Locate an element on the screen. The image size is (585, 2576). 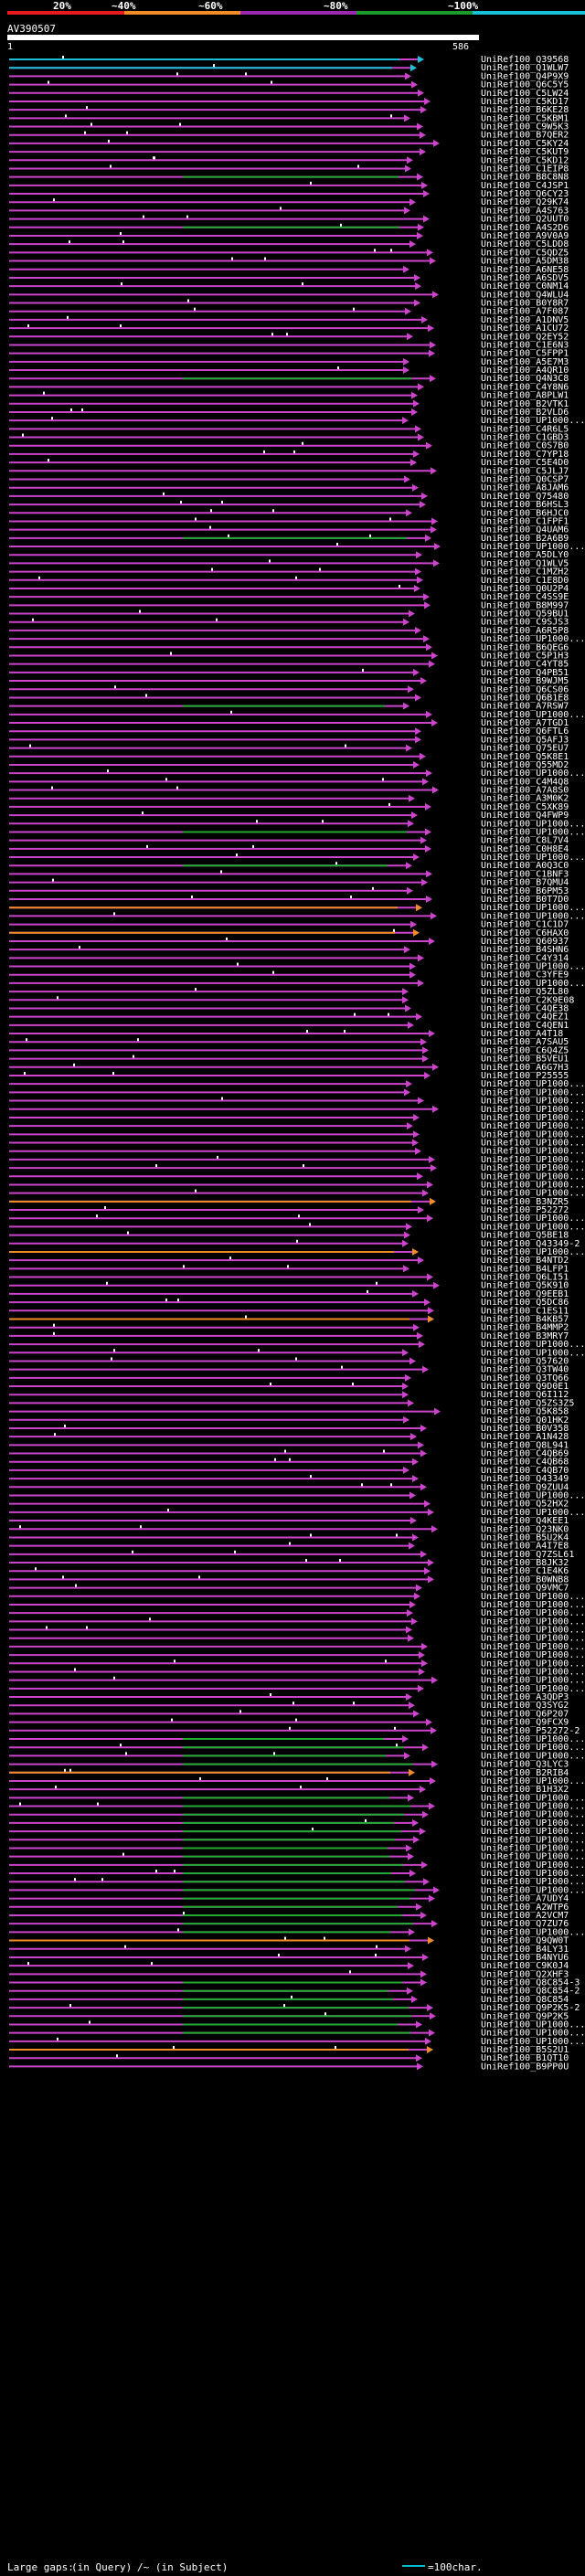
hit-row: UniRef100_Q6LI51 is located at coordinates (289, 1278).